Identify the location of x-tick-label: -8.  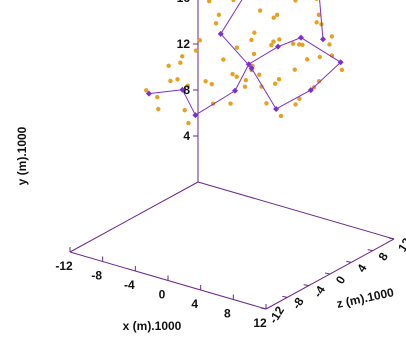
(96, 276).